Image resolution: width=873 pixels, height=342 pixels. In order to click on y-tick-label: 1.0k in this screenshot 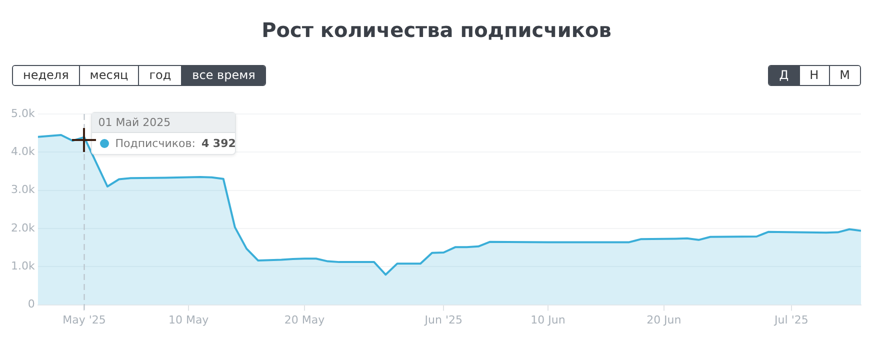, I will do `click(23, 266)`.